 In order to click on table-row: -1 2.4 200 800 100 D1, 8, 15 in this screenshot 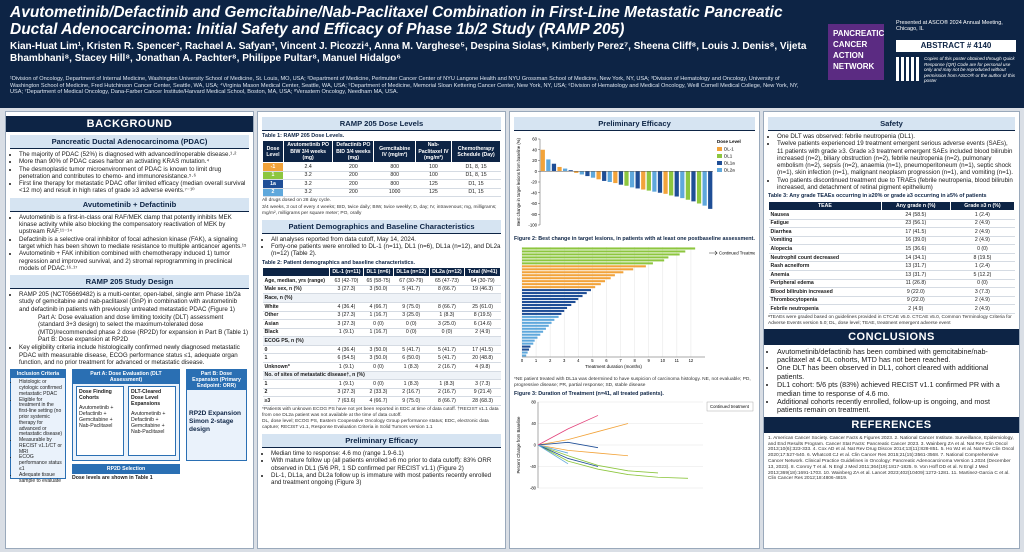, I will do `click(381, 167)`.